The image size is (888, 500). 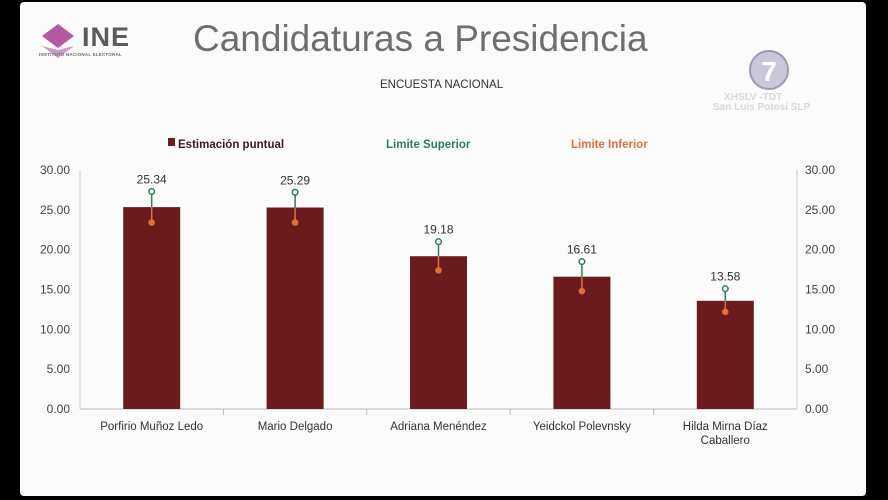 What do you see at coordinates (106, 37) in the screenshot?
I see `logo-text: INE` at bounding box center [106, 37].